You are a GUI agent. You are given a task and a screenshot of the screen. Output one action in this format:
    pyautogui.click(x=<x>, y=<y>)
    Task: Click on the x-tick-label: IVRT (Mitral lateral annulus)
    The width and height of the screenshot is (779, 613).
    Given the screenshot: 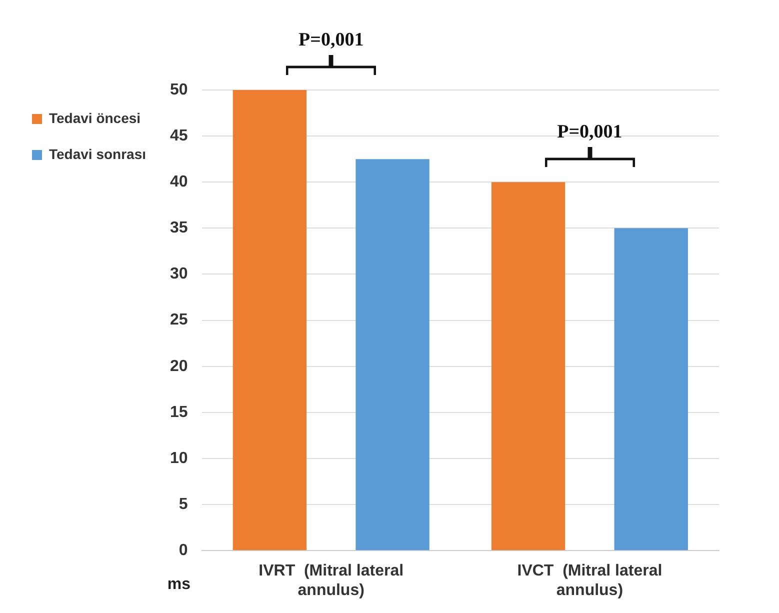 What is the action you would take?
    pyautogui.click(x=331, y=580)
    